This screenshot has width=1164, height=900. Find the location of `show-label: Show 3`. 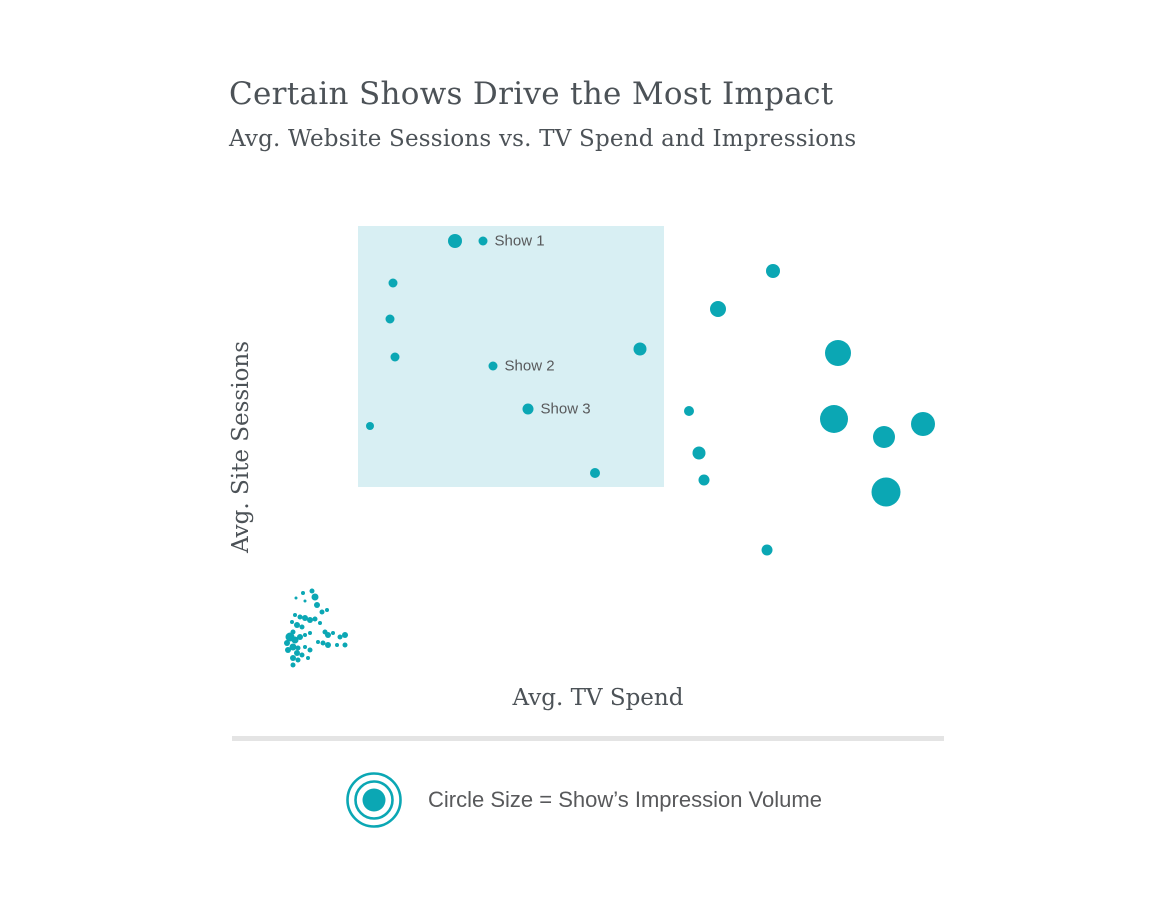

show-label: Show 3 is located at coordinates (566, 409).